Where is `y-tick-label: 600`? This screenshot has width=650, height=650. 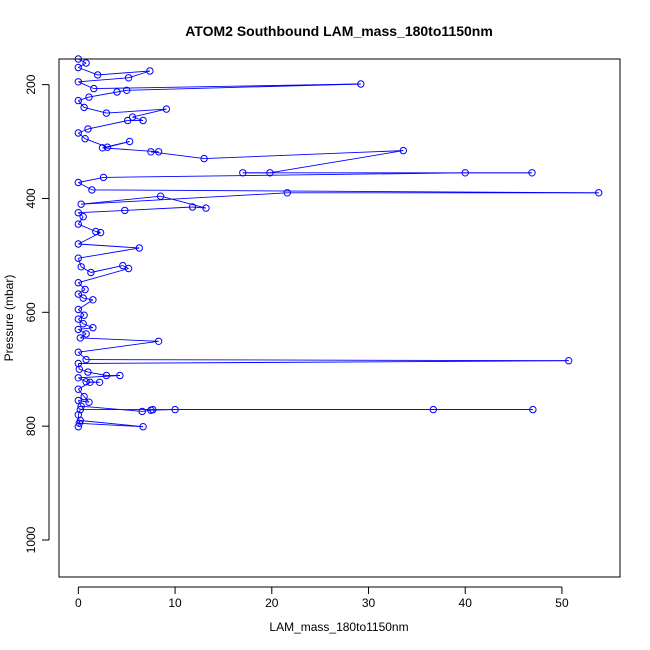
y-tick-label: 600 is located at coordinates (31, 312).